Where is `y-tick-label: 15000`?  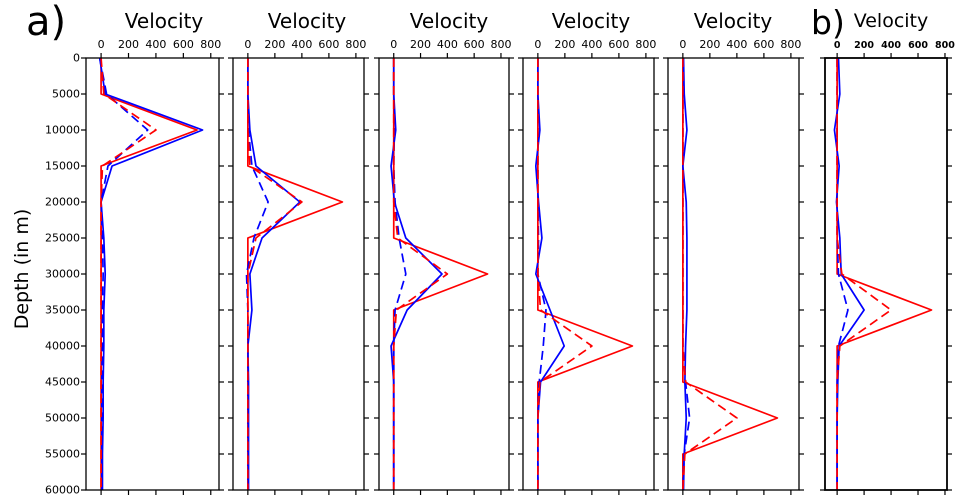
y-tick-label: 15000 is located at coordinates (62, 166).